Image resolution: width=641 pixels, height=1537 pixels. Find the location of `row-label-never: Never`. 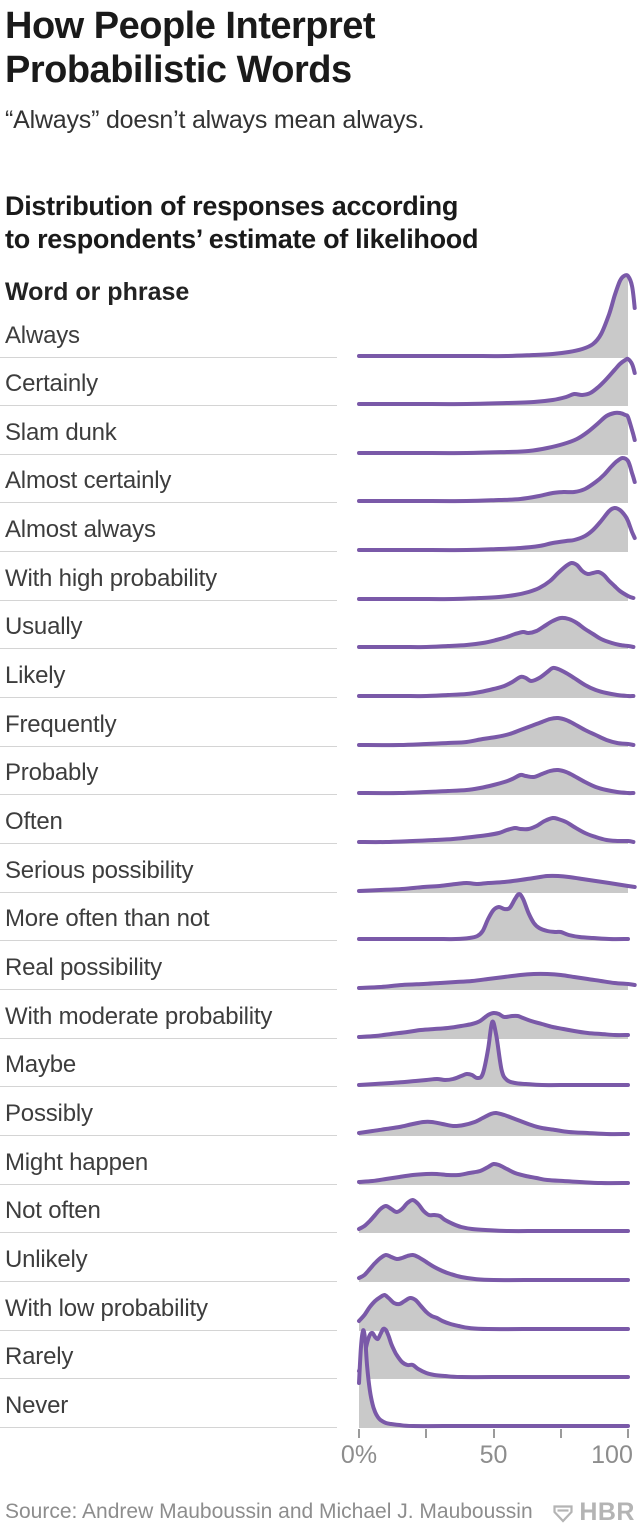

row-label-never: Never is located at coordinates (37, 1405).